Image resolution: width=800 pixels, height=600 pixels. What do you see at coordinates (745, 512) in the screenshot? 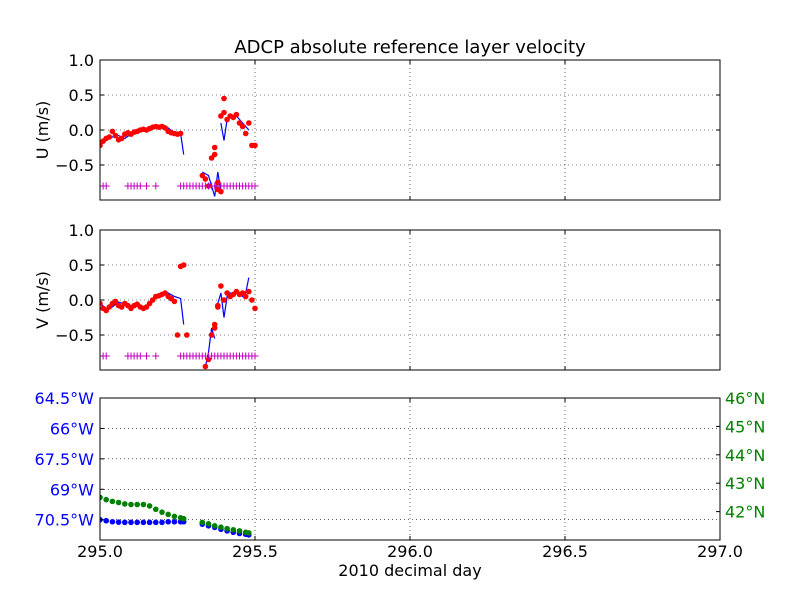
I see `y-tick-label-lat: 42°N` at bounding box center [745, 512].